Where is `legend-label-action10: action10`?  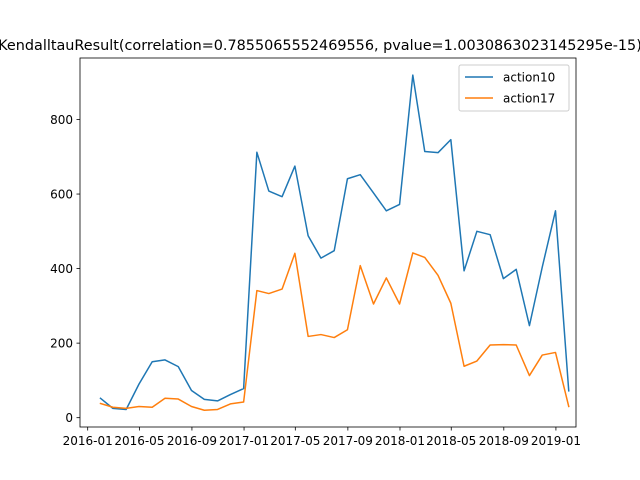
legend-label-action10: action10 is located at coordinates (529, 77).